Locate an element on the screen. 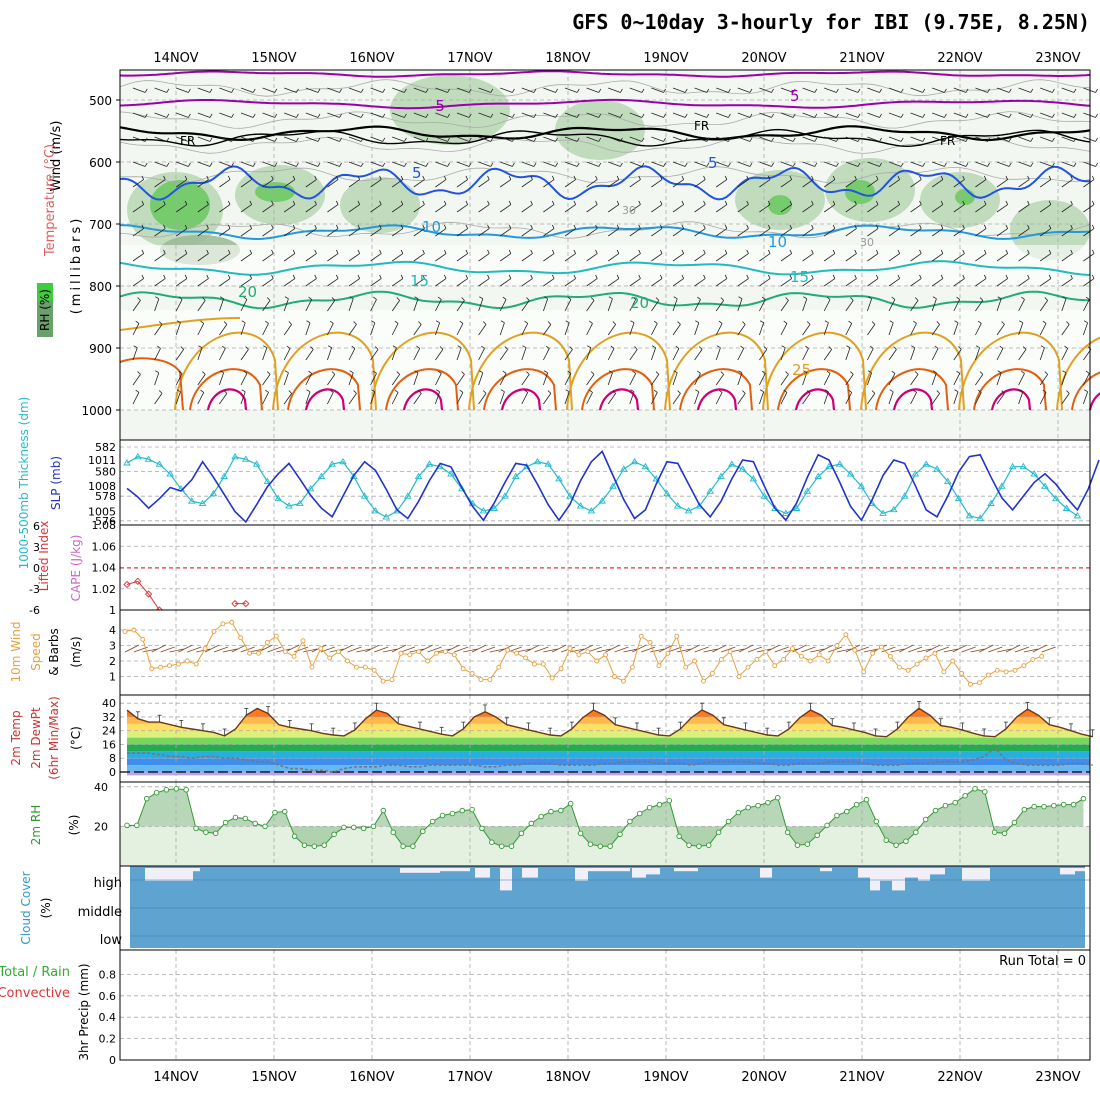  rh2m-marker is located at coordinates (994, 832).